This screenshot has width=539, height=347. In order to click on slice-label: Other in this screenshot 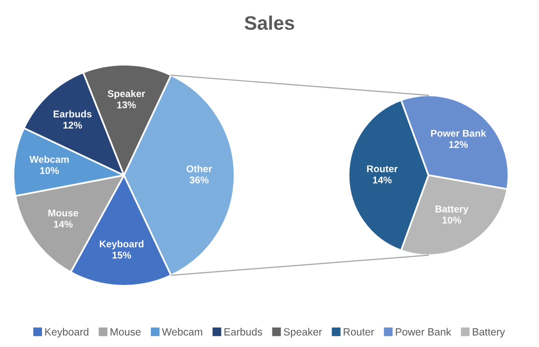, I will do `click(199, 168)`.